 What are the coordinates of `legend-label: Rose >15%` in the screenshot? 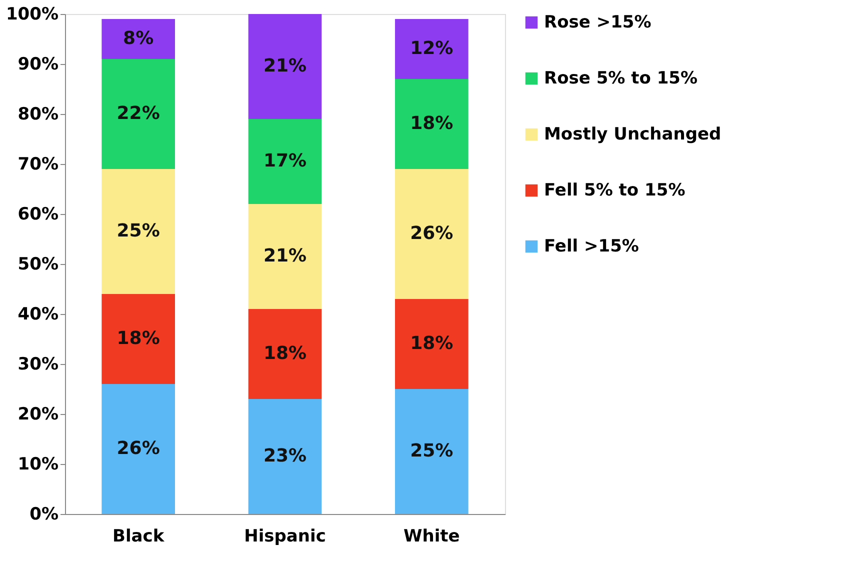 It's located at (598, 22).